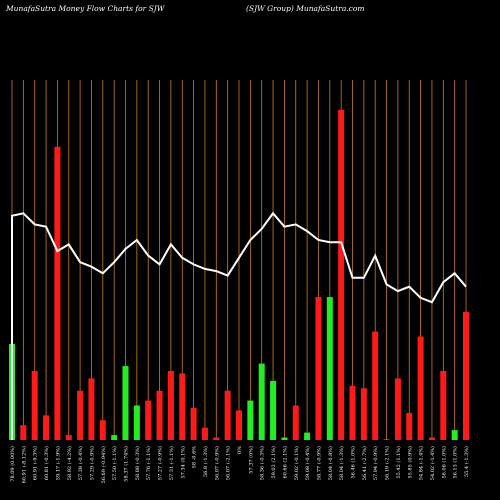  Describe the element at coordinates (148, 463) in the screenshot. I see `x-tick-label: 57.76 (-1.1%)` at that location.